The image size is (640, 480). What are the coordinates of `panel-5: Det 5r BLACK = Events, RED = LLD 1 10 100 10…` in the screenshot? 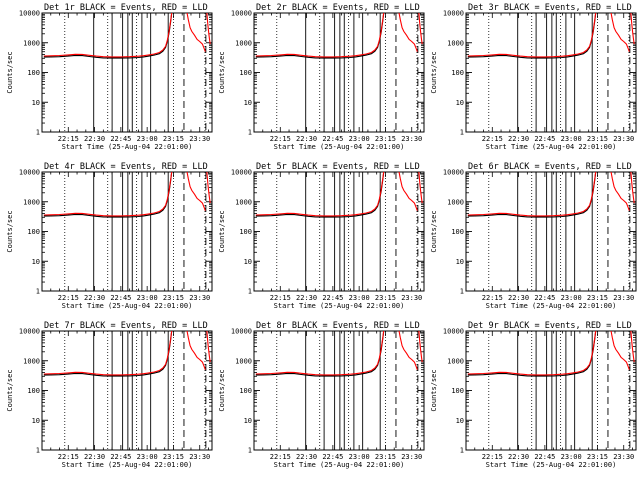 It's located at (321, 236).